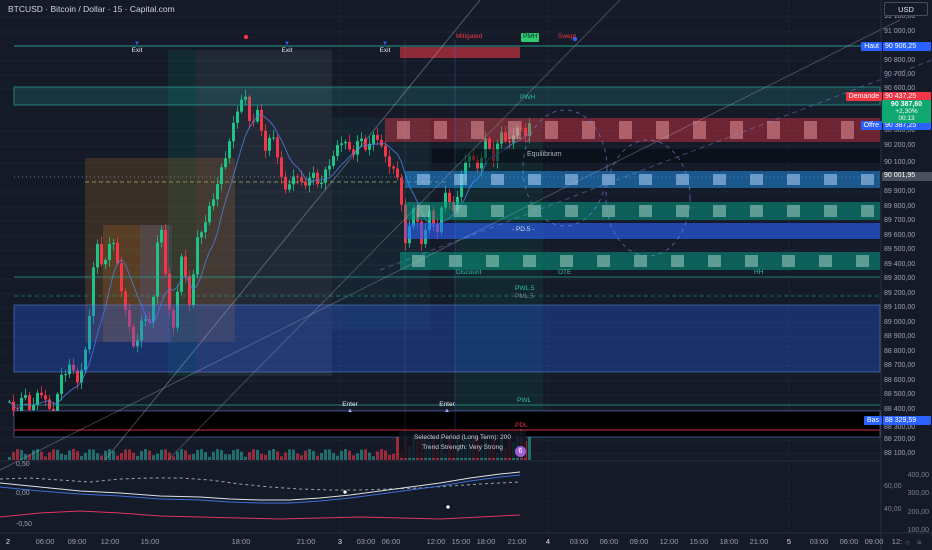  Describe the element at coordinates (900, 394) in the screenshot. I see `price-tick: 88 500,00` at that location.